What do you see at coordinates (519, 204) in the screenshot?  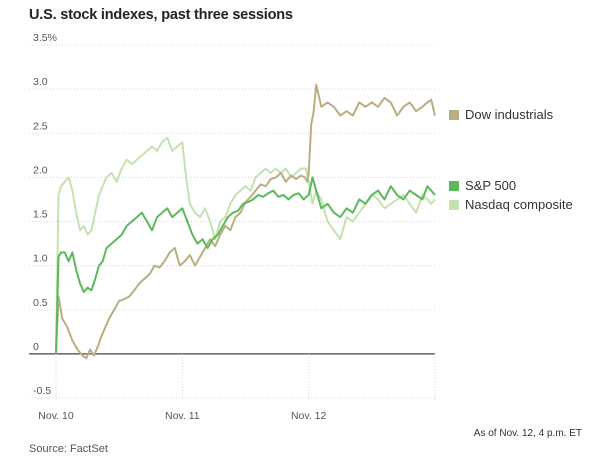 I see `legend-label-2: Nasdaq composite` at bounding box center [519, 204].